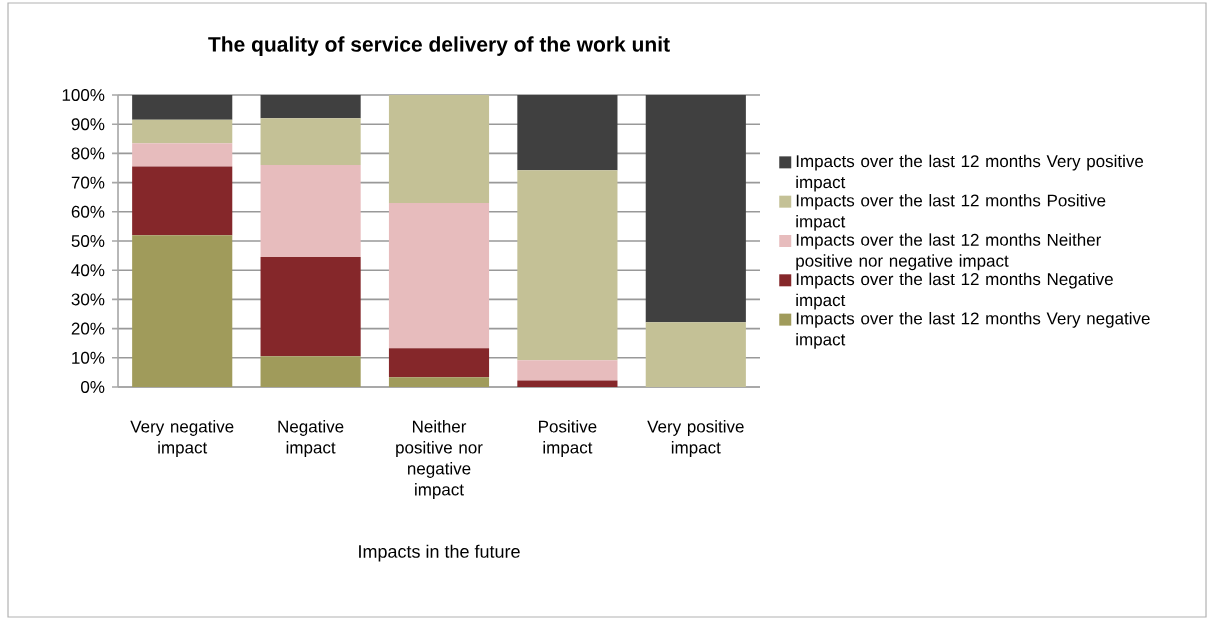 This screenshot has height=620, width=1209. What do you see at coordinates (568, 438) in the screenshot?
I see `x-tick-label: Positive impact` at bounding box center [568, 438].